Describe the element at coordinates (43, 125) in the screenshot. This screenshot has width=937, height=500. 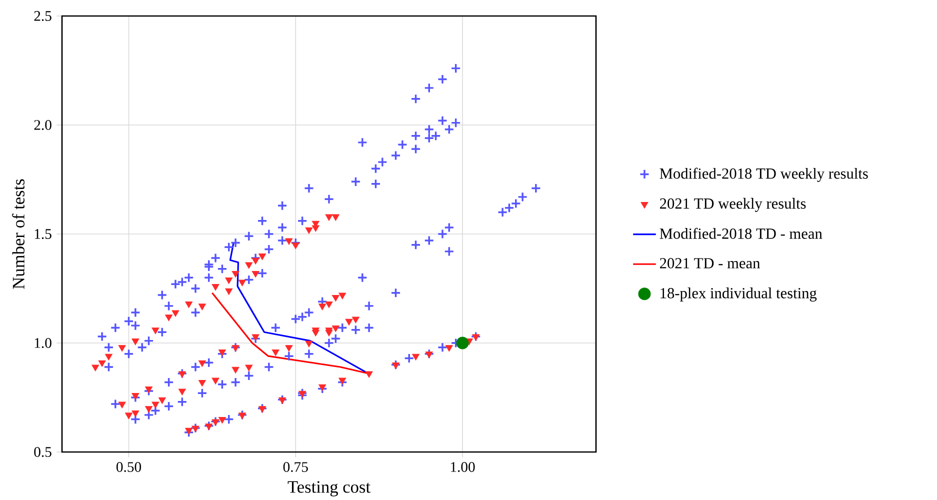
I see `y-tick-label: 2.0` at that location.